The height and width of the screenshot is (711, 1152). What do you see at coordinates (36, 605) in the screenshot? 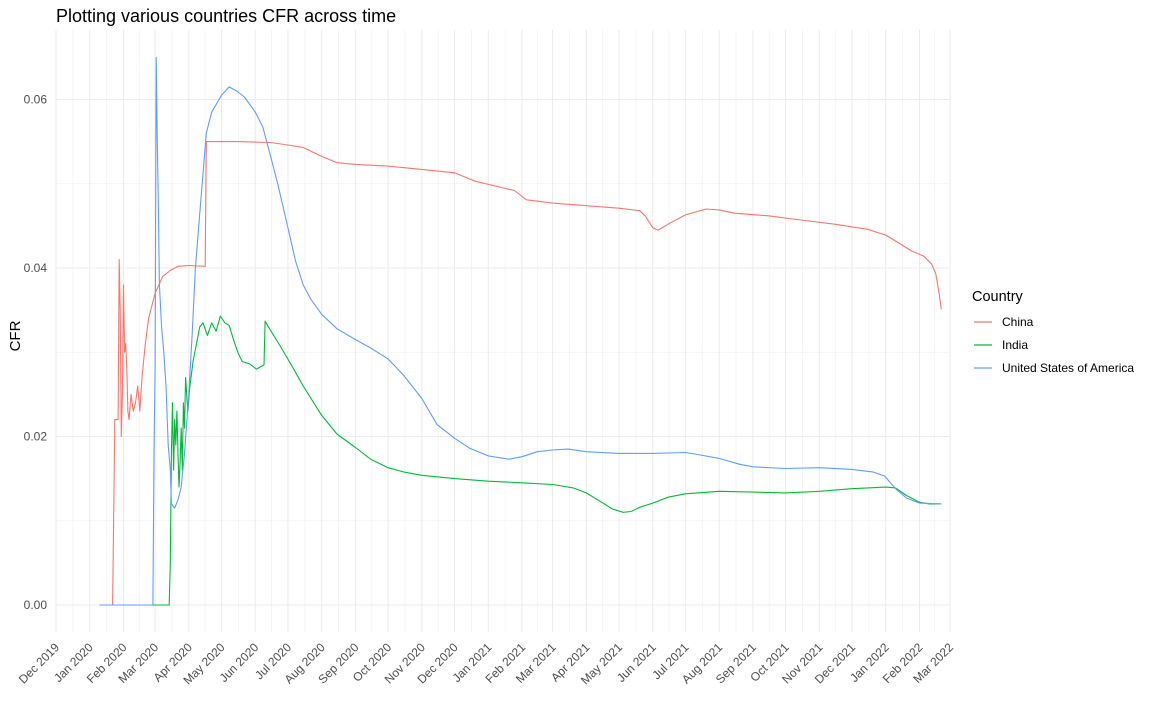
I see `y-tick-label: 0.00` at bounding box center [36, 605].